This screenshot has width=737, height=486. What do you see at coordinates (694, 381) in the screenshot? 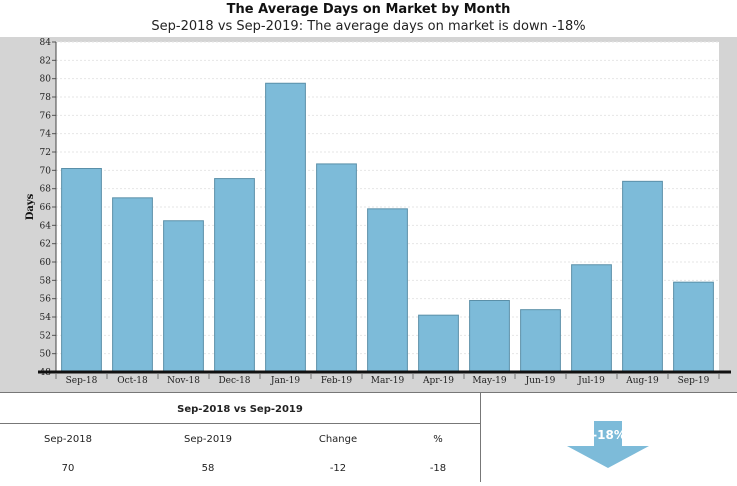
I see `x-tick-label: Sep-19` at bounding box center [694, 381].